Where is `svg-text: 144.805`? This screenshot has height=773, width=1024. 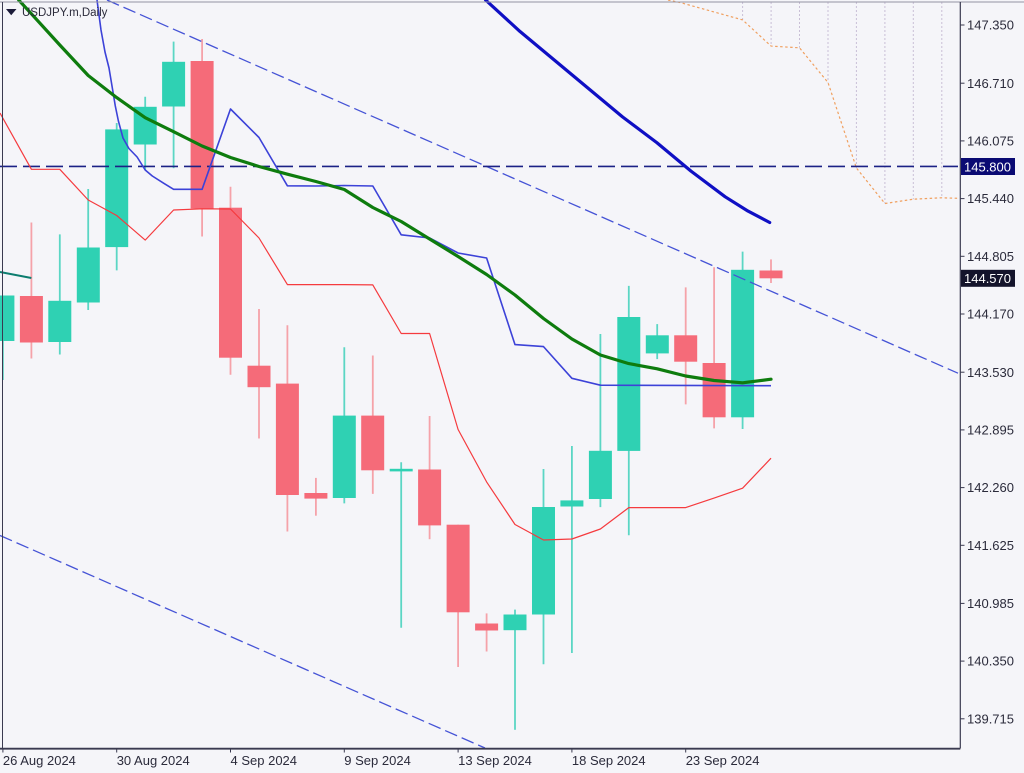
svg-text: 144.805 is located at coordinates (990, 256).